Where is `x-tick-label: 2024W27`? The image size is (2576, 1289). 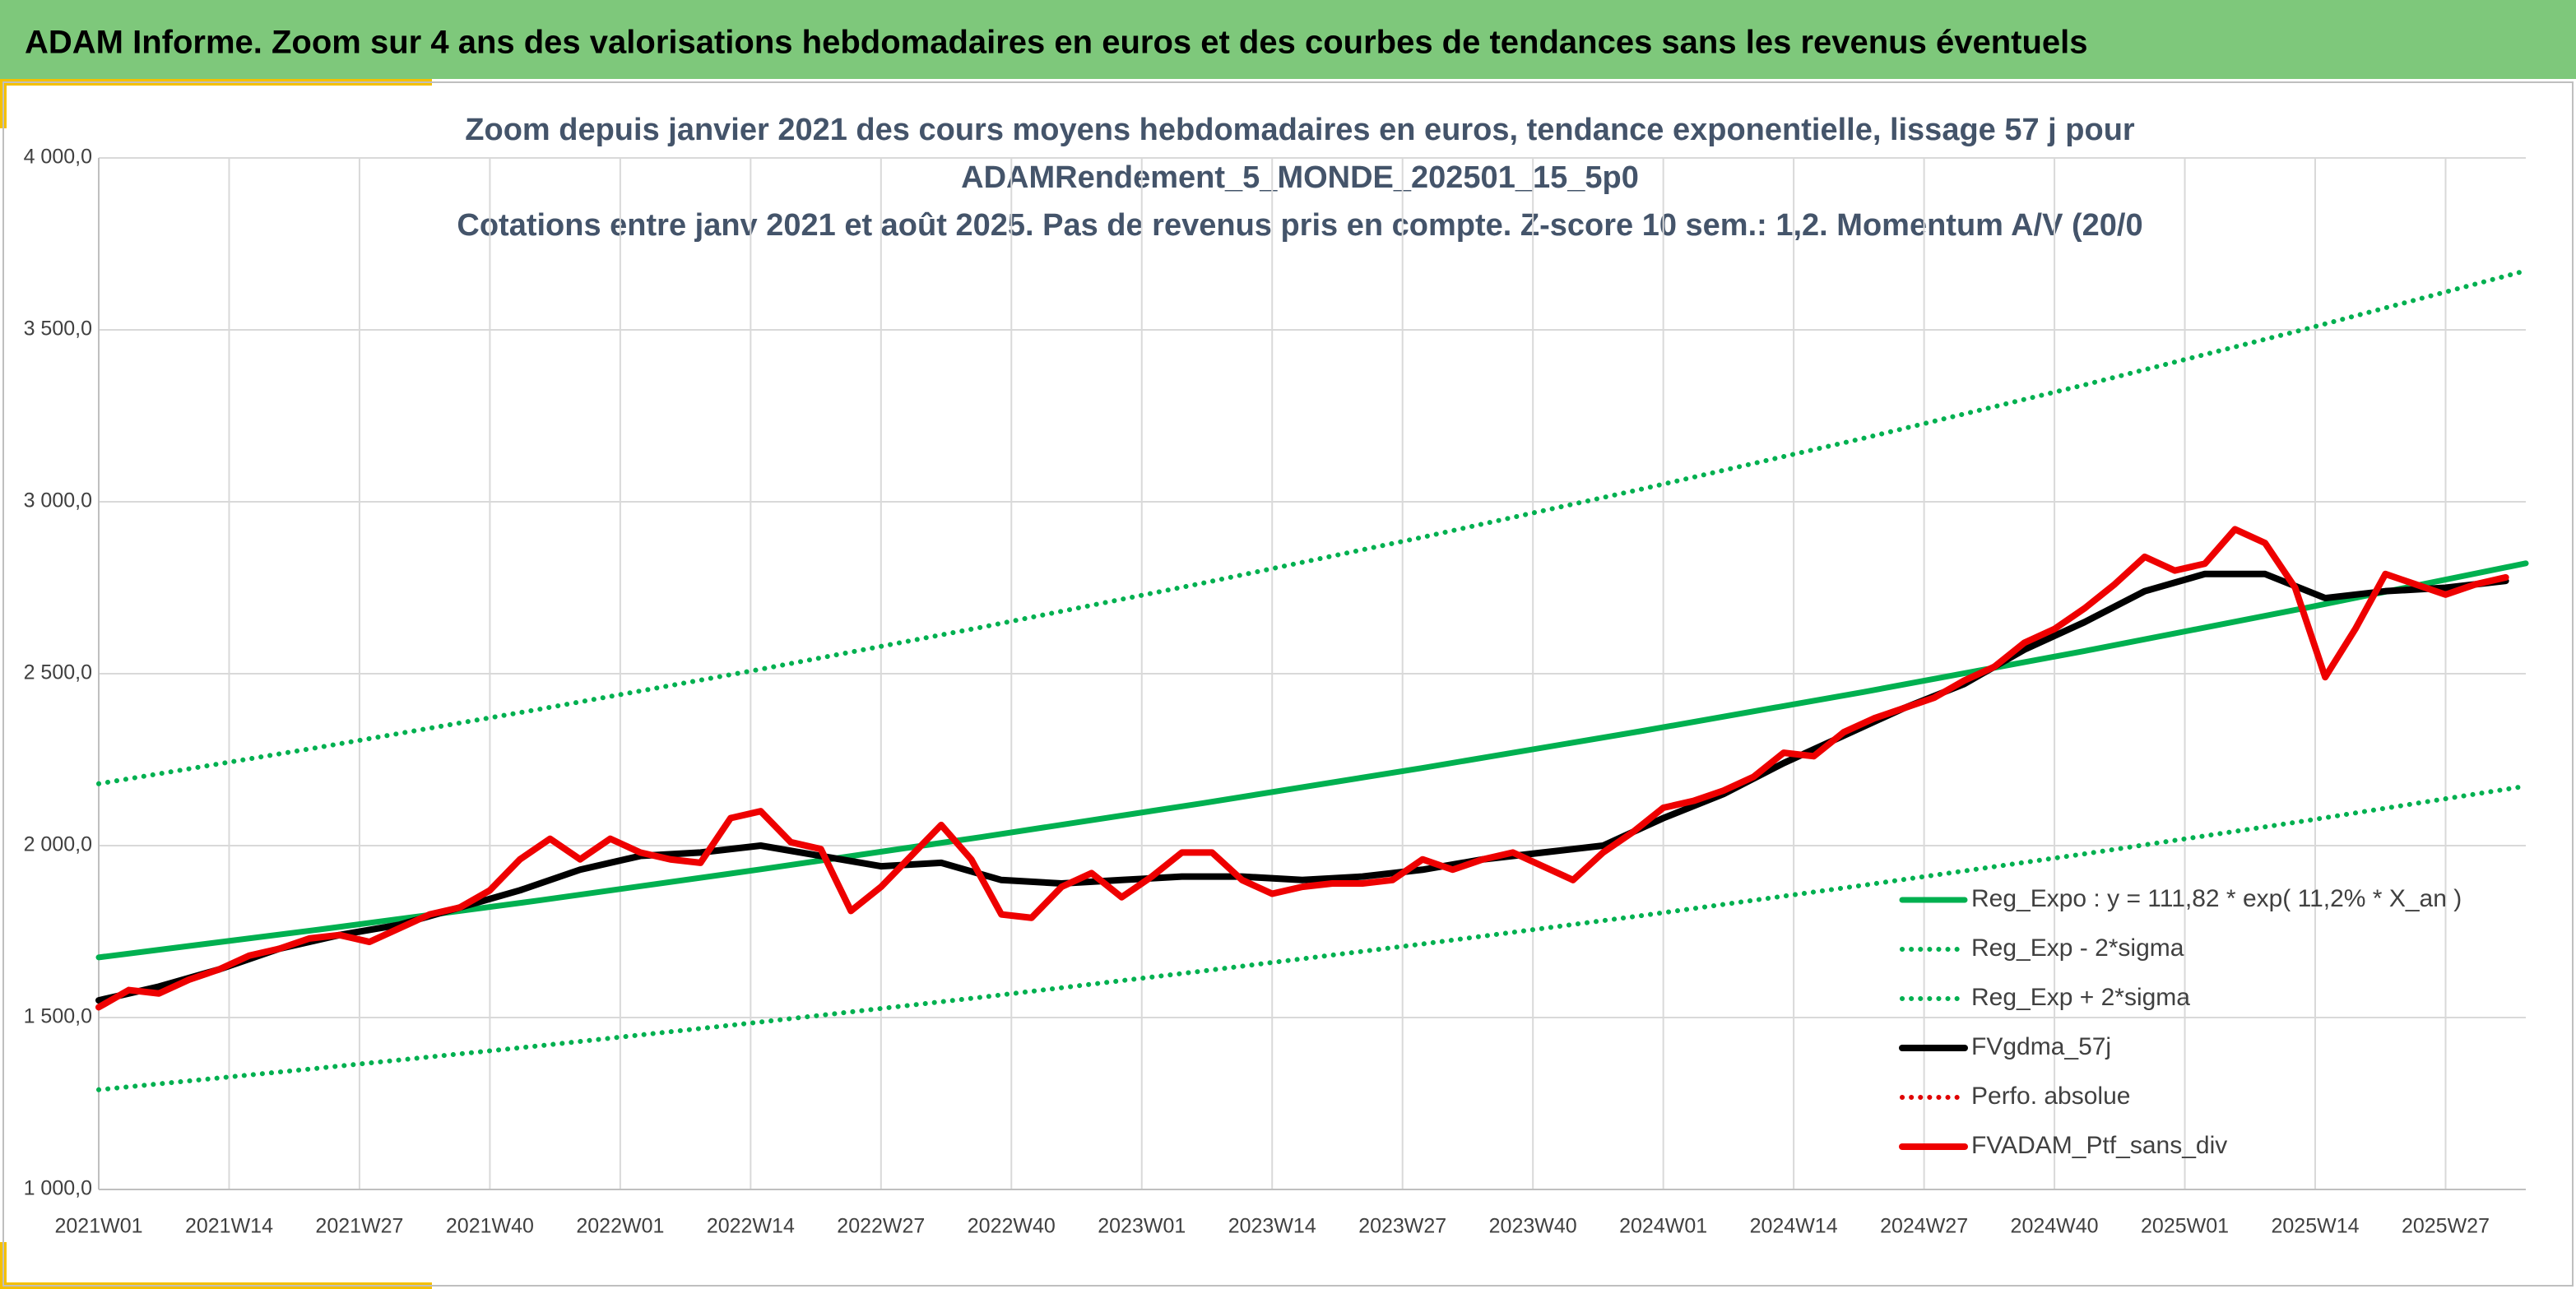
x-tick-label: 2024W27 is located at coordinates (1924, 1226).